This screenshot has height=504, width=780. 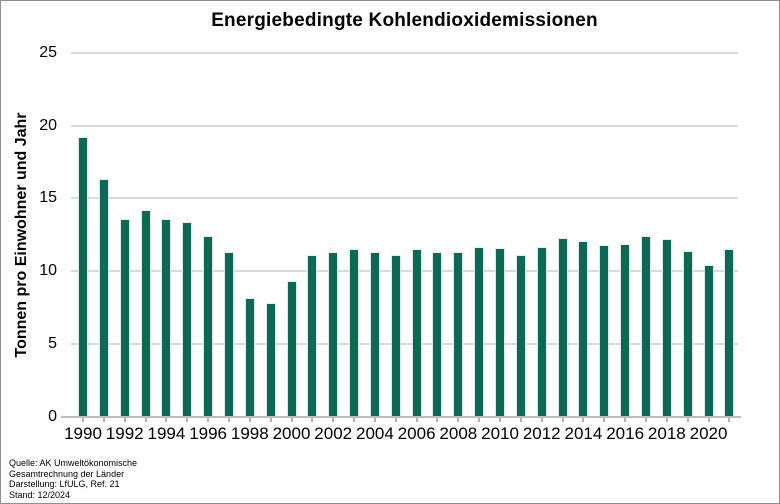 What do you see at coordinates (541, 420) in the screenshot?
I see `x-tick-2012` at bounding box center [541, 420].